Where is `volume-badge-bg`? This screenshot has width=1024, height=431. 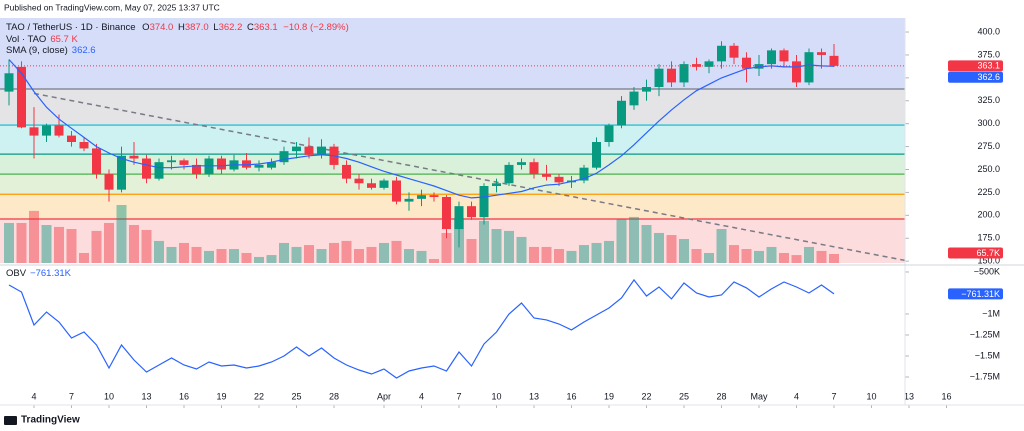 volume-badge-bg is located at coordinates (975, 253).